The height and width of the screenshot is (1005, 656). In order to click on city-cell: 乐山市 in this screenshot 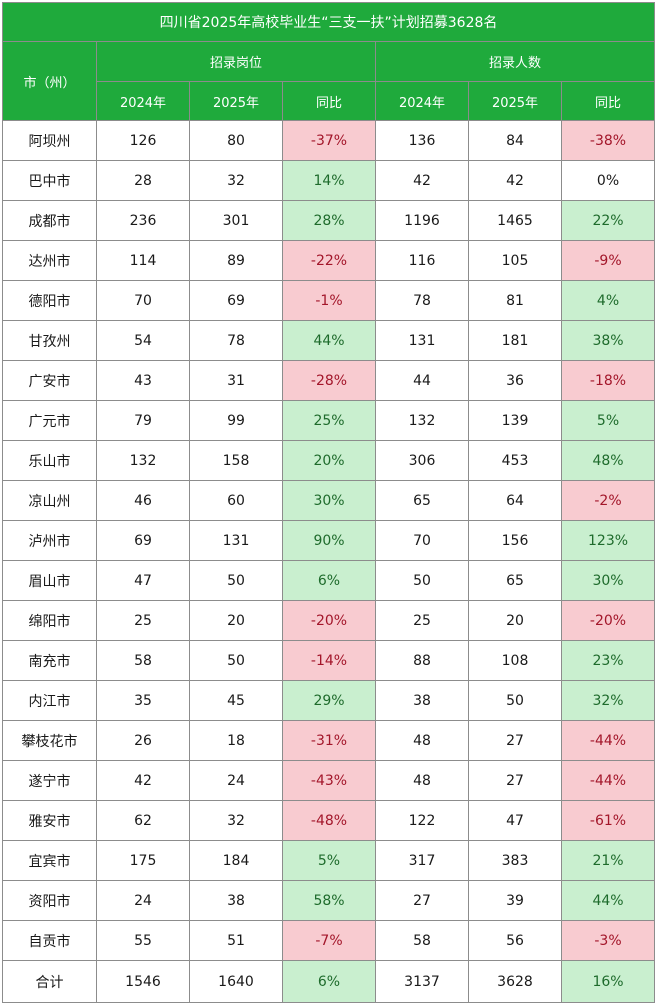, I will do `click(49, 460)`.